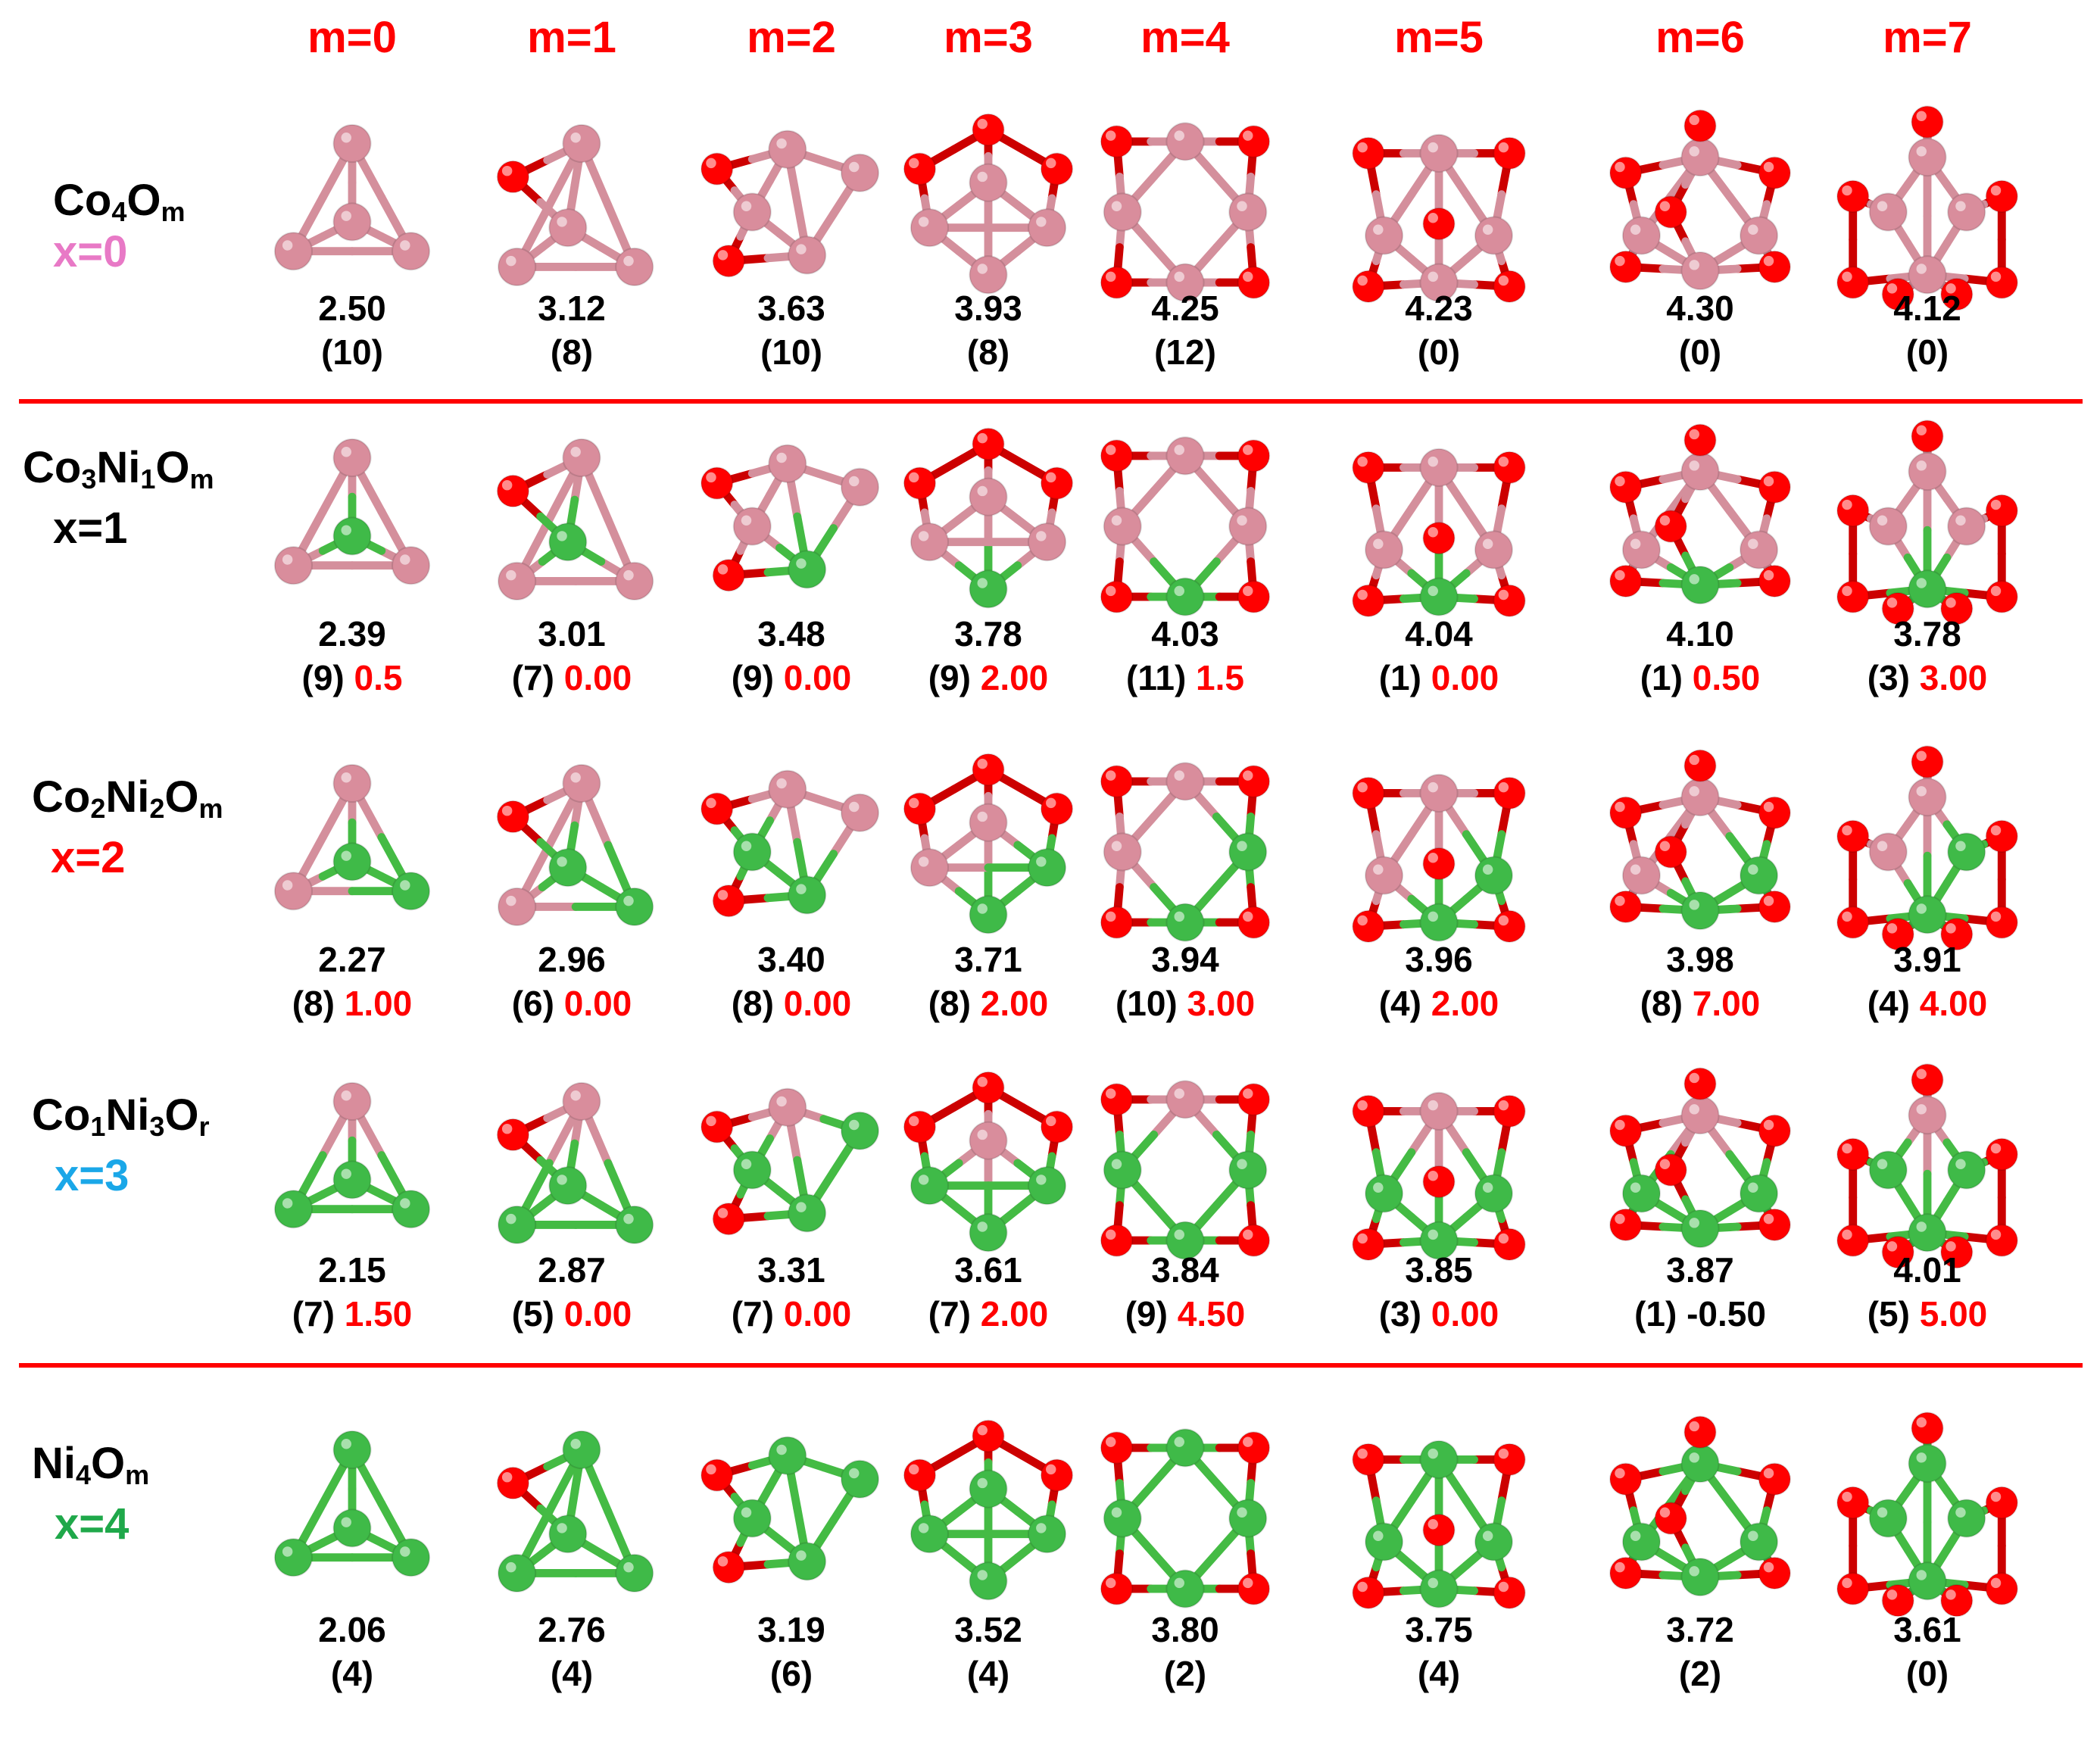  Describe the element at coordinates (1185, 555) in the screenshot. I see `cluster-cell: 4.03 (11) 1.5` at that location.